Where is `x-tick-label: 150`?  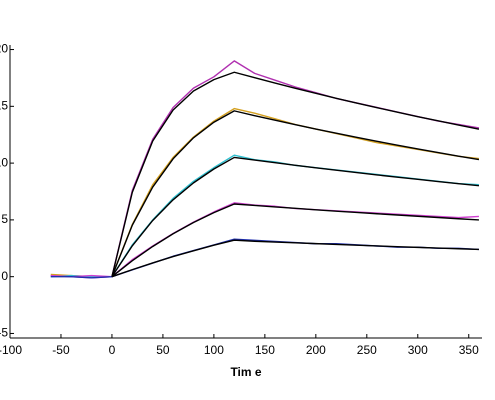
x-tick-label: 150 is located at coordinates (265, 350).